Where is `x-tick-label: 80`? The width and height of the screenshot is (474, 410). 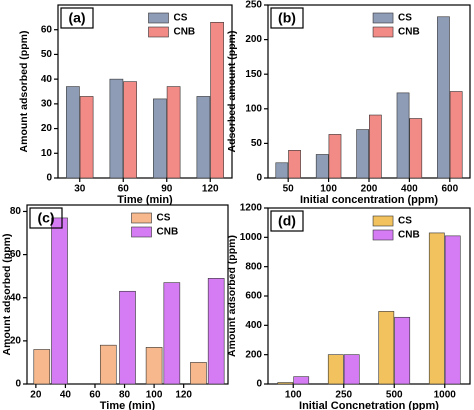 x-tick-label: 80 is located at coordinates (125, 395).